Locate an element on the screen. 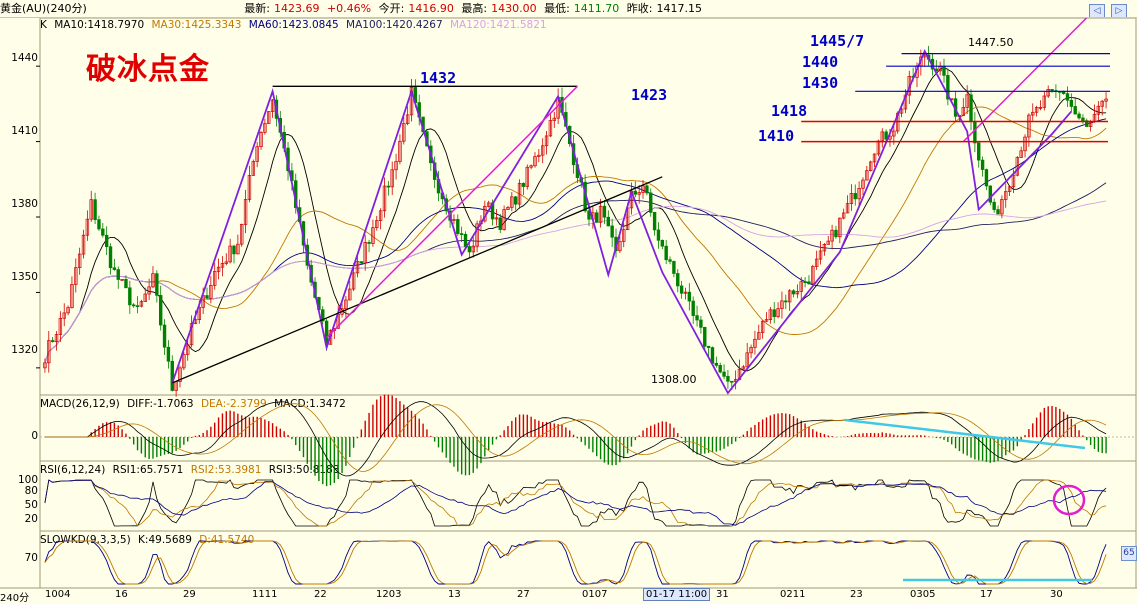 This screenshot has width=1137, height=604. low-label: 最低: is located at coordinates (557, 8).